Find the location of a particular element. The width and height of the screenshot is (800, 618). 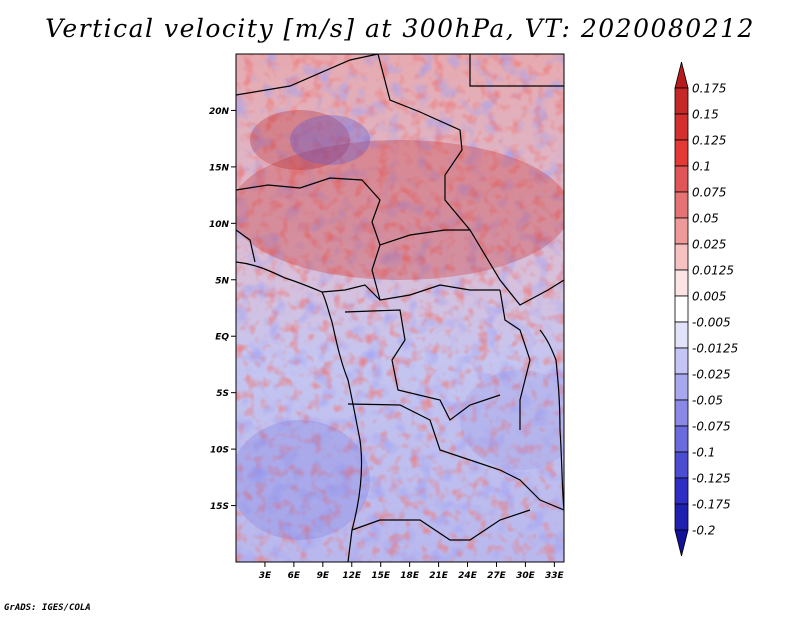

lat-tick-label: 5N is located at coordinates (222, 281).